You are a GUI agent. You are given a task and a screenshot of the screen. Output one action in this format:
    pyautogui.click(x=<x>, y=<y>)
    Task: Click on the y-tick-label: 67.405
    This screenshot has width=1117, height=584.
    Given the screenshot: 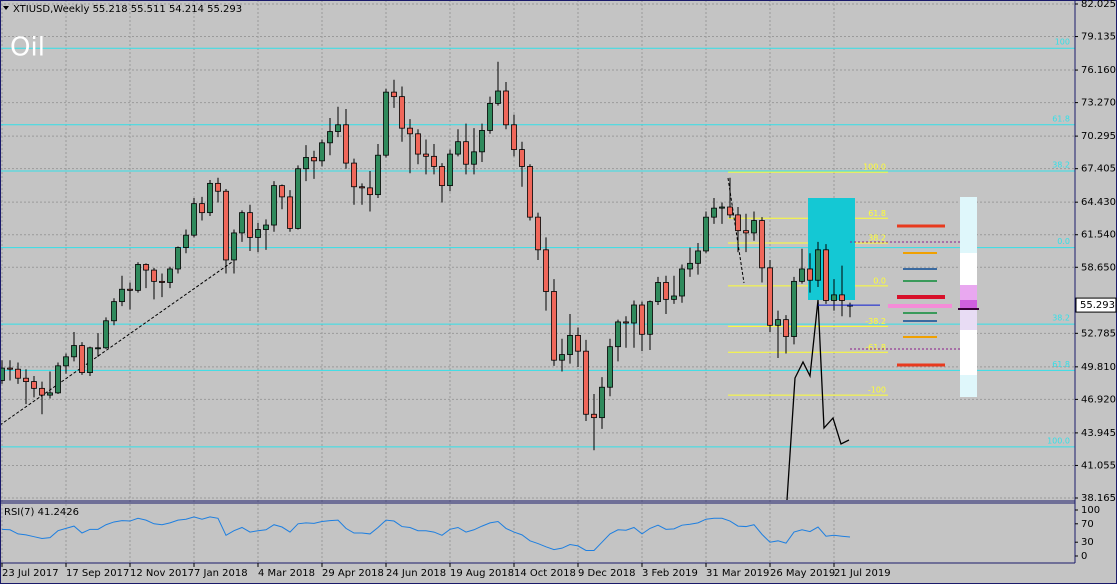 What is the action you would take?
    pyautogui.click(x=1098, y=169)
    